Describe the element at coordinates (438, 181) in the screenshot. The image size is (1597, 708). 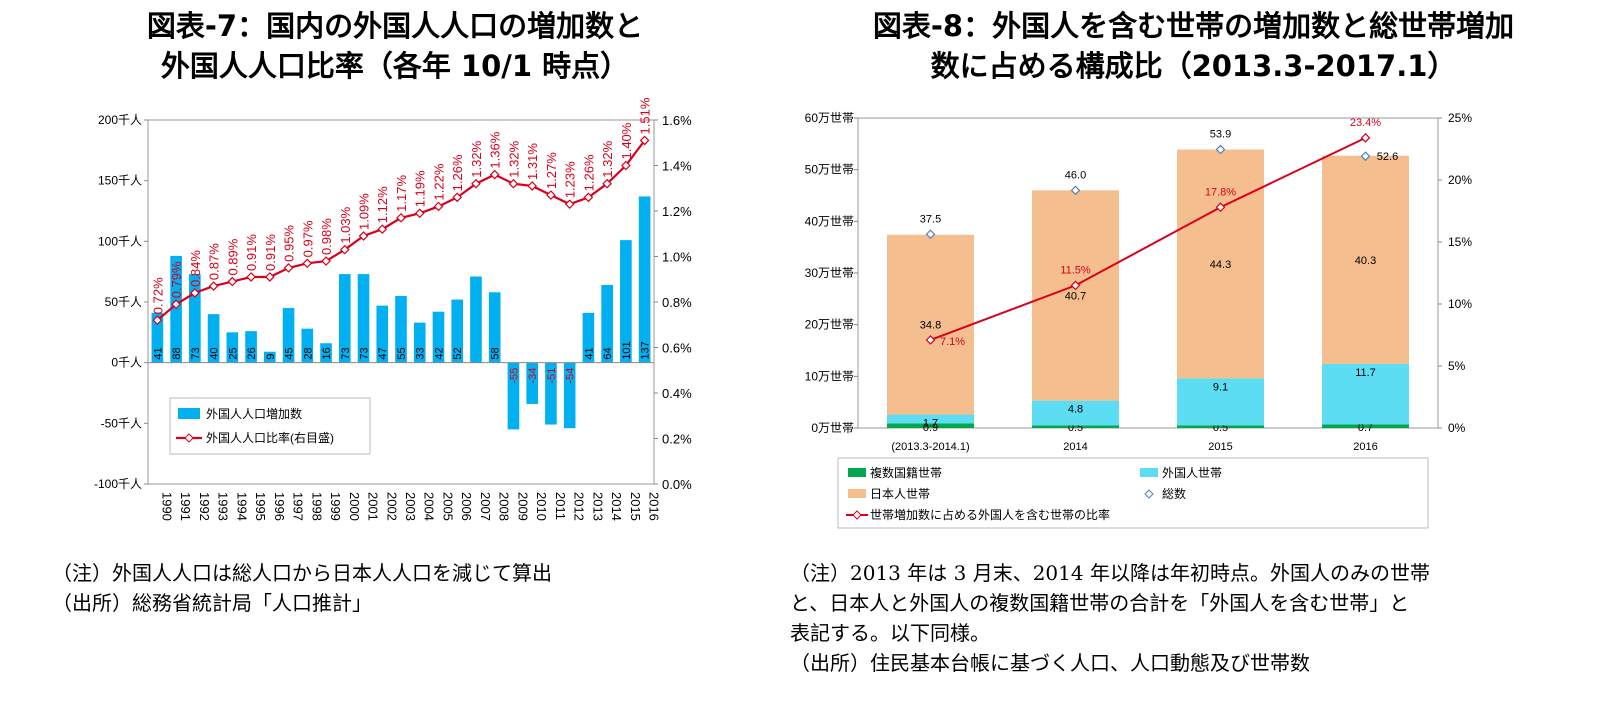
I see `ratio-label: 1.22%` at that location.